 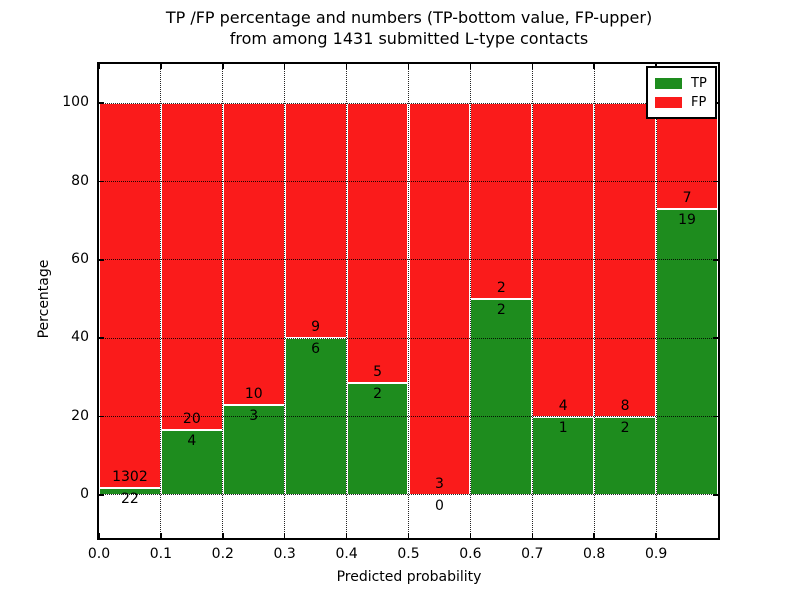 I want to click on tp-count-label: 6, so click(x=316, y=349).